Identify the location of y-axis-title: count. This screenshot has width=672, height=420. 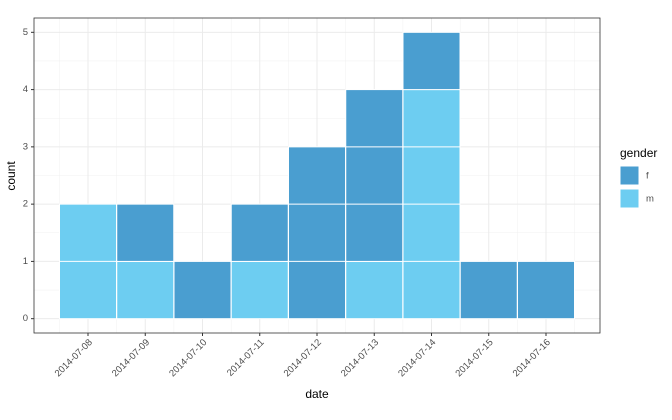
(11, 176).